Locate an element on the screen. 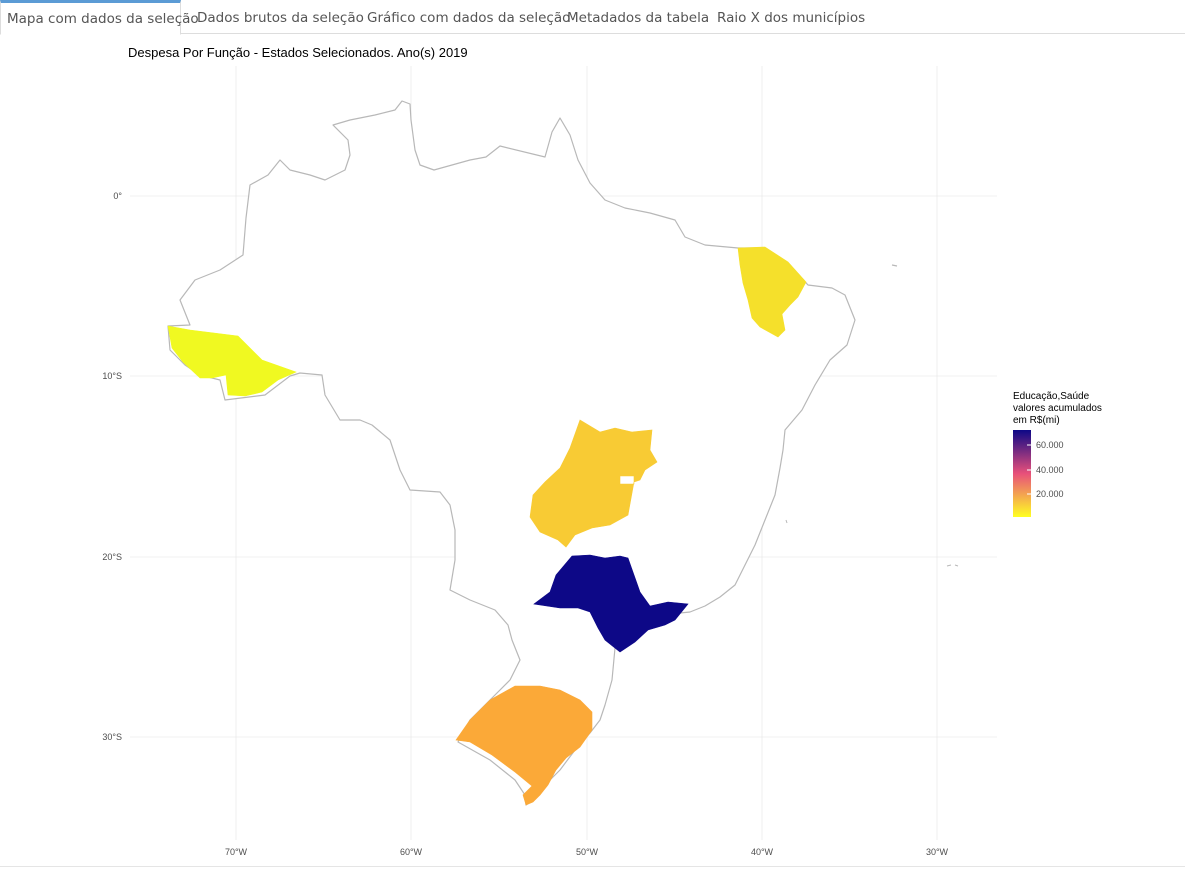 The image size is (1185, 872). tab-raw-data: Dados brutos da seleção is located at coordinates (280, 18).